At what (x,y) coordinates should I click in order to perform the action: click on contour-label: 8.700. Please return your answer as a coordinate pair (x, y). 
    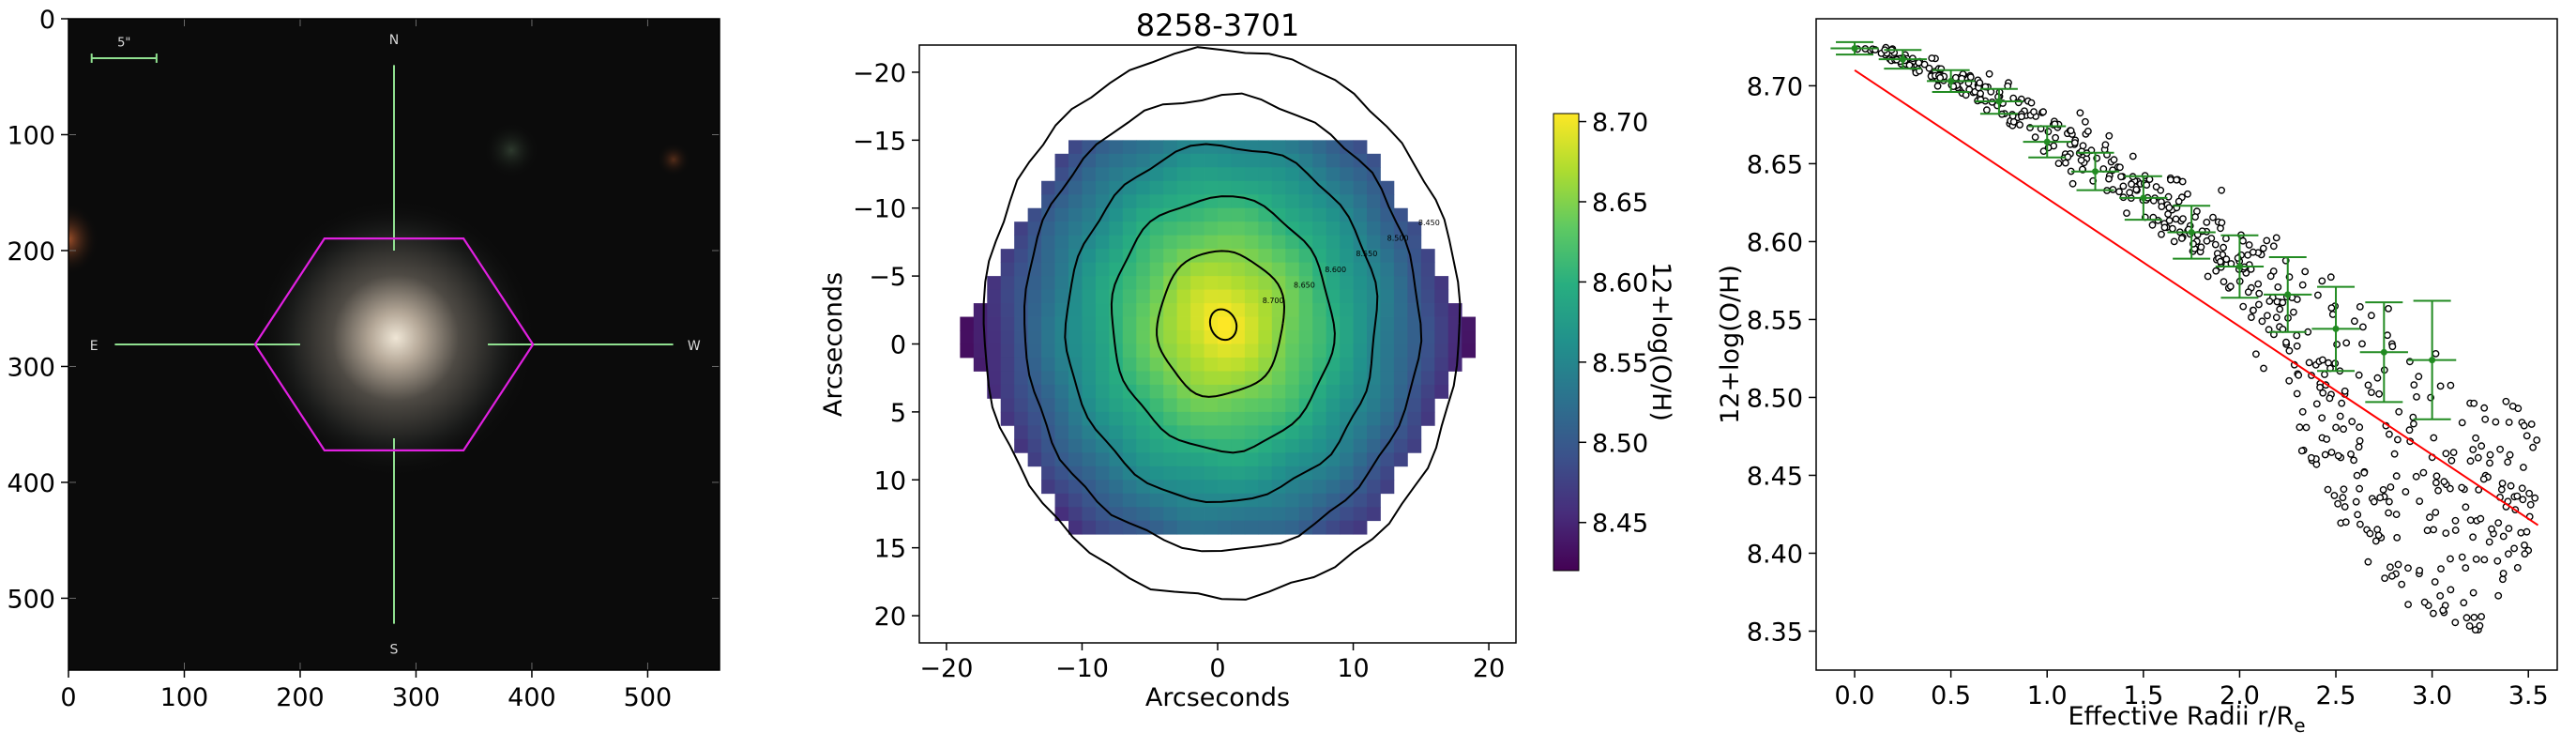
    Looking at the image, I should click on (1273, 301).